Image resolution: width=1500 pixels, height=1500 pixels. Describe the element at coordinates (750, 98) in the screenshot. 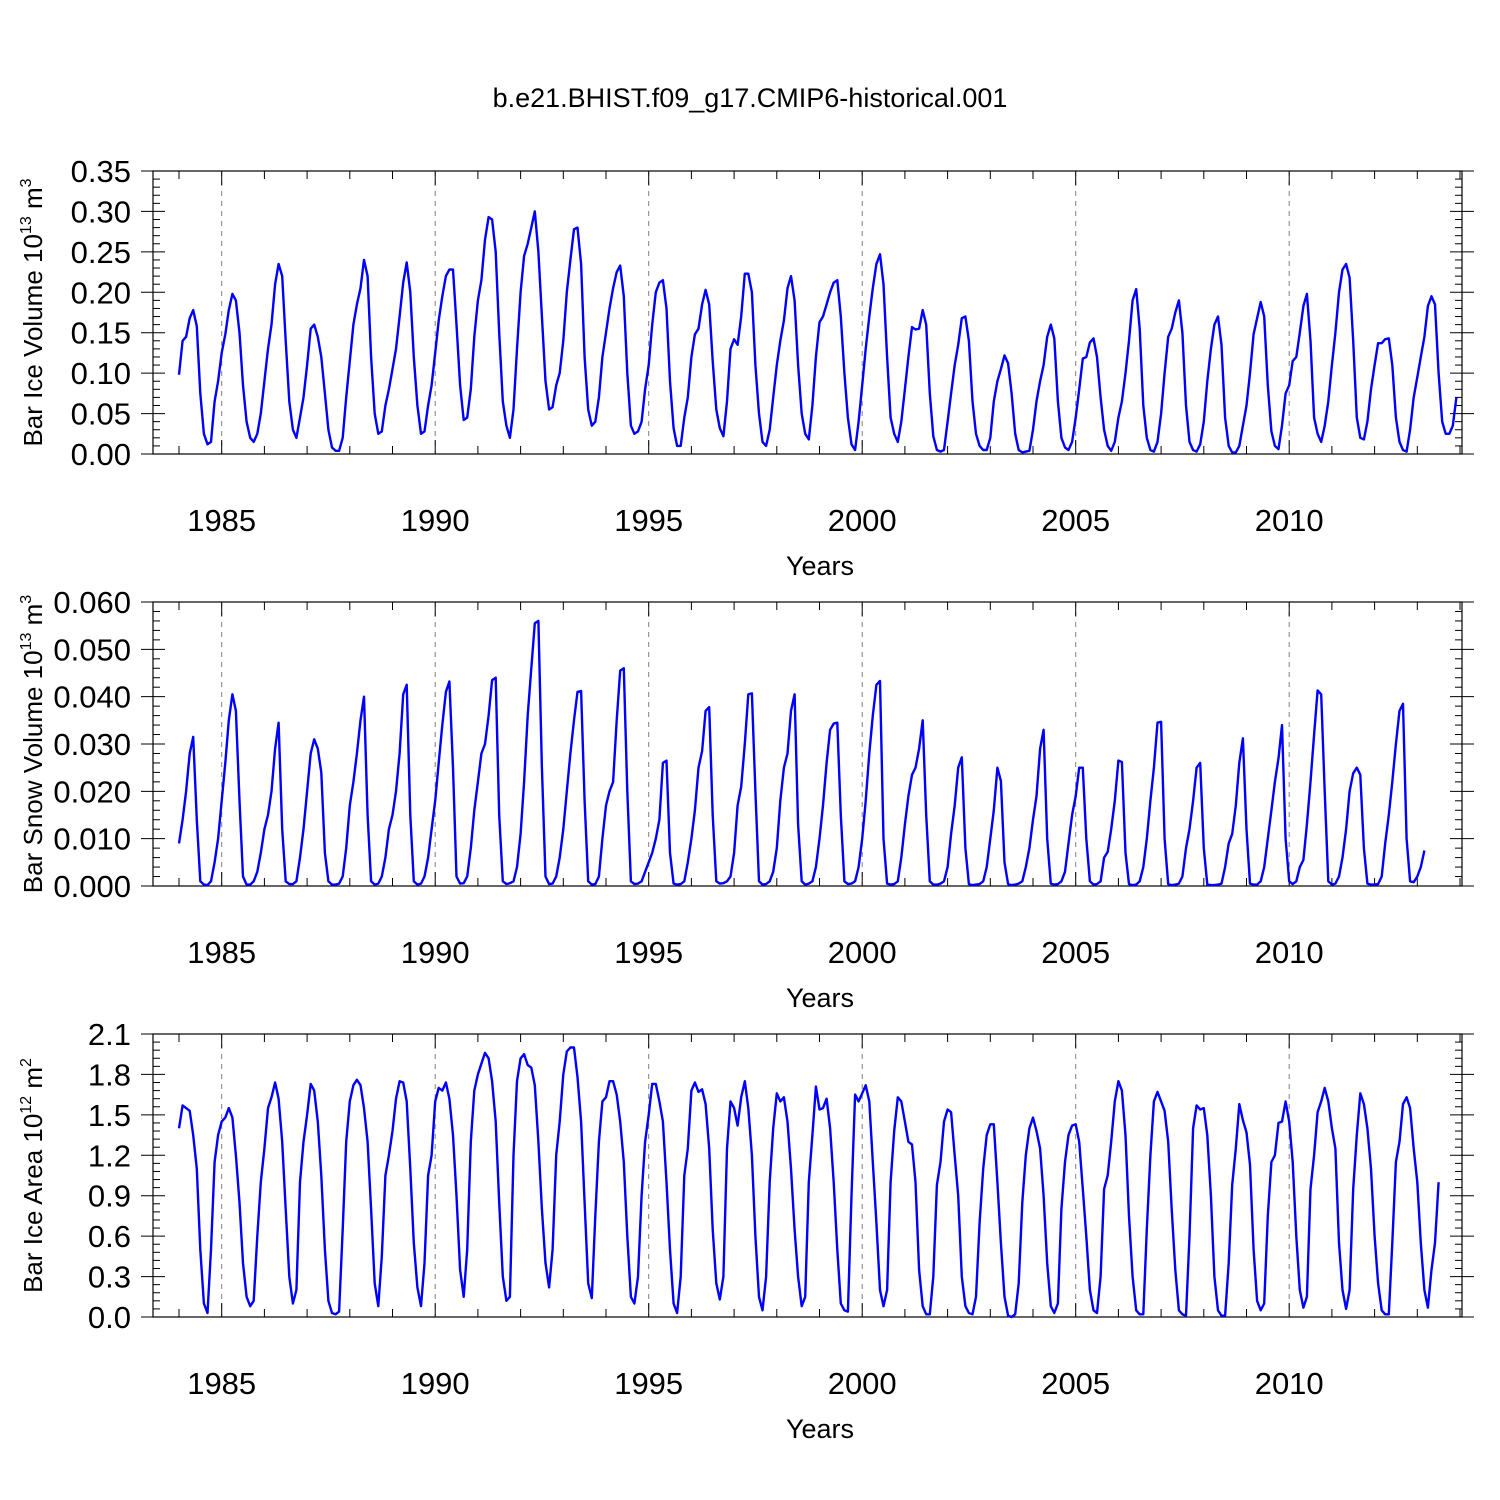

I see `figure-title: b.e21.BHIST.f09_g17.CMIP6-historical.001` at that location.